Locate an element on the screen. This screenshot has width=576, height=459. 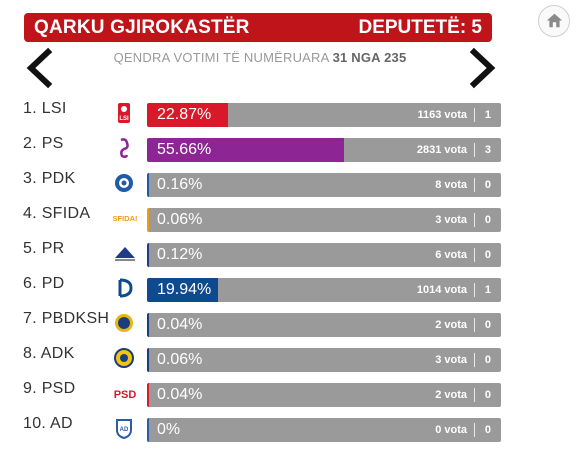
svg-text: SFIDA! is located at coordinates (125, 218).